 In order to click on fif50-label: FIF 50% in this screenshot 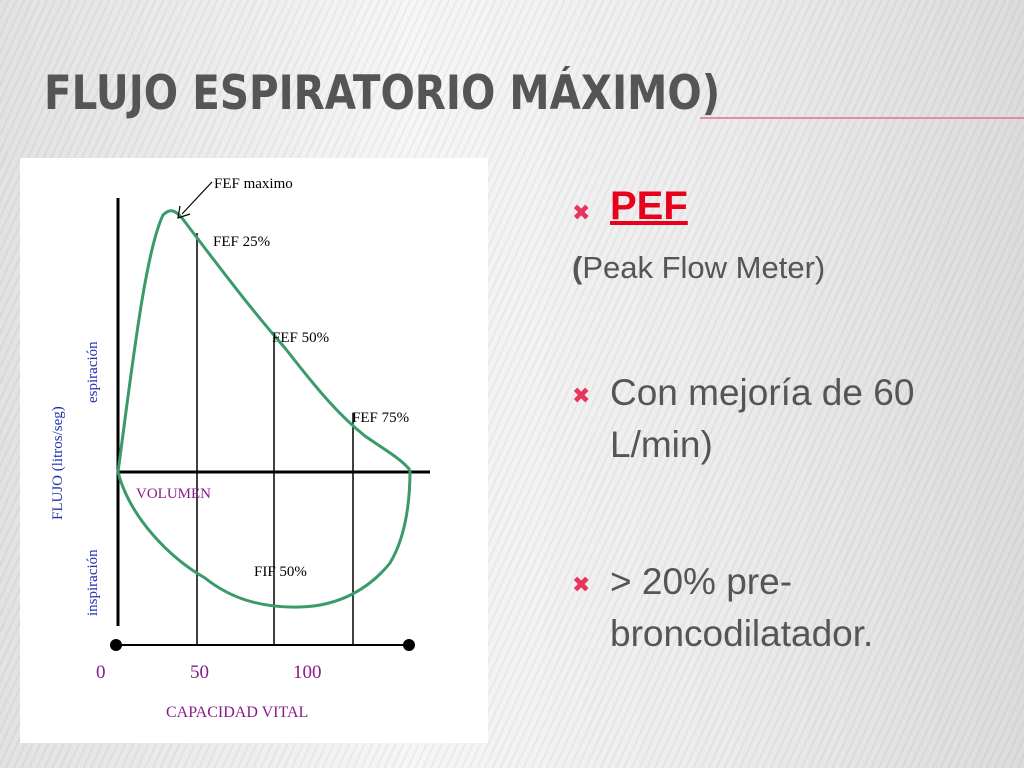, I will do `click(280, 572)`.